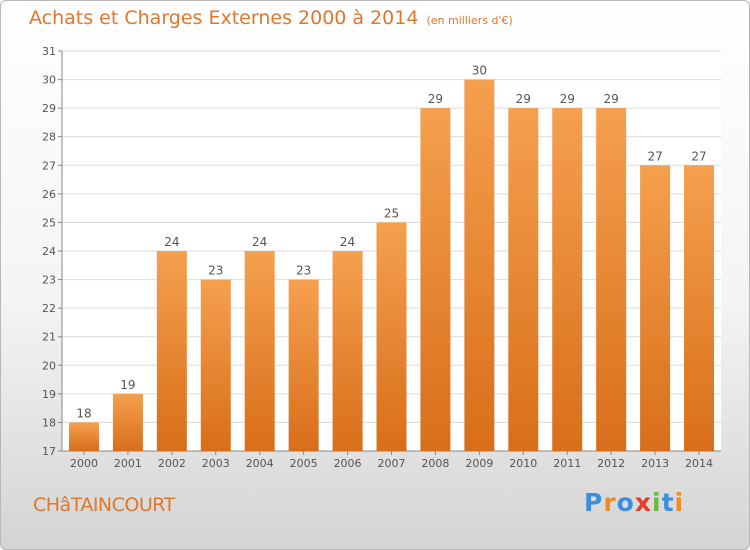 The image size is (750, 550). I want to click on title-text: Achats et Charges Externes 2000 à 2014, so click(224, 18).